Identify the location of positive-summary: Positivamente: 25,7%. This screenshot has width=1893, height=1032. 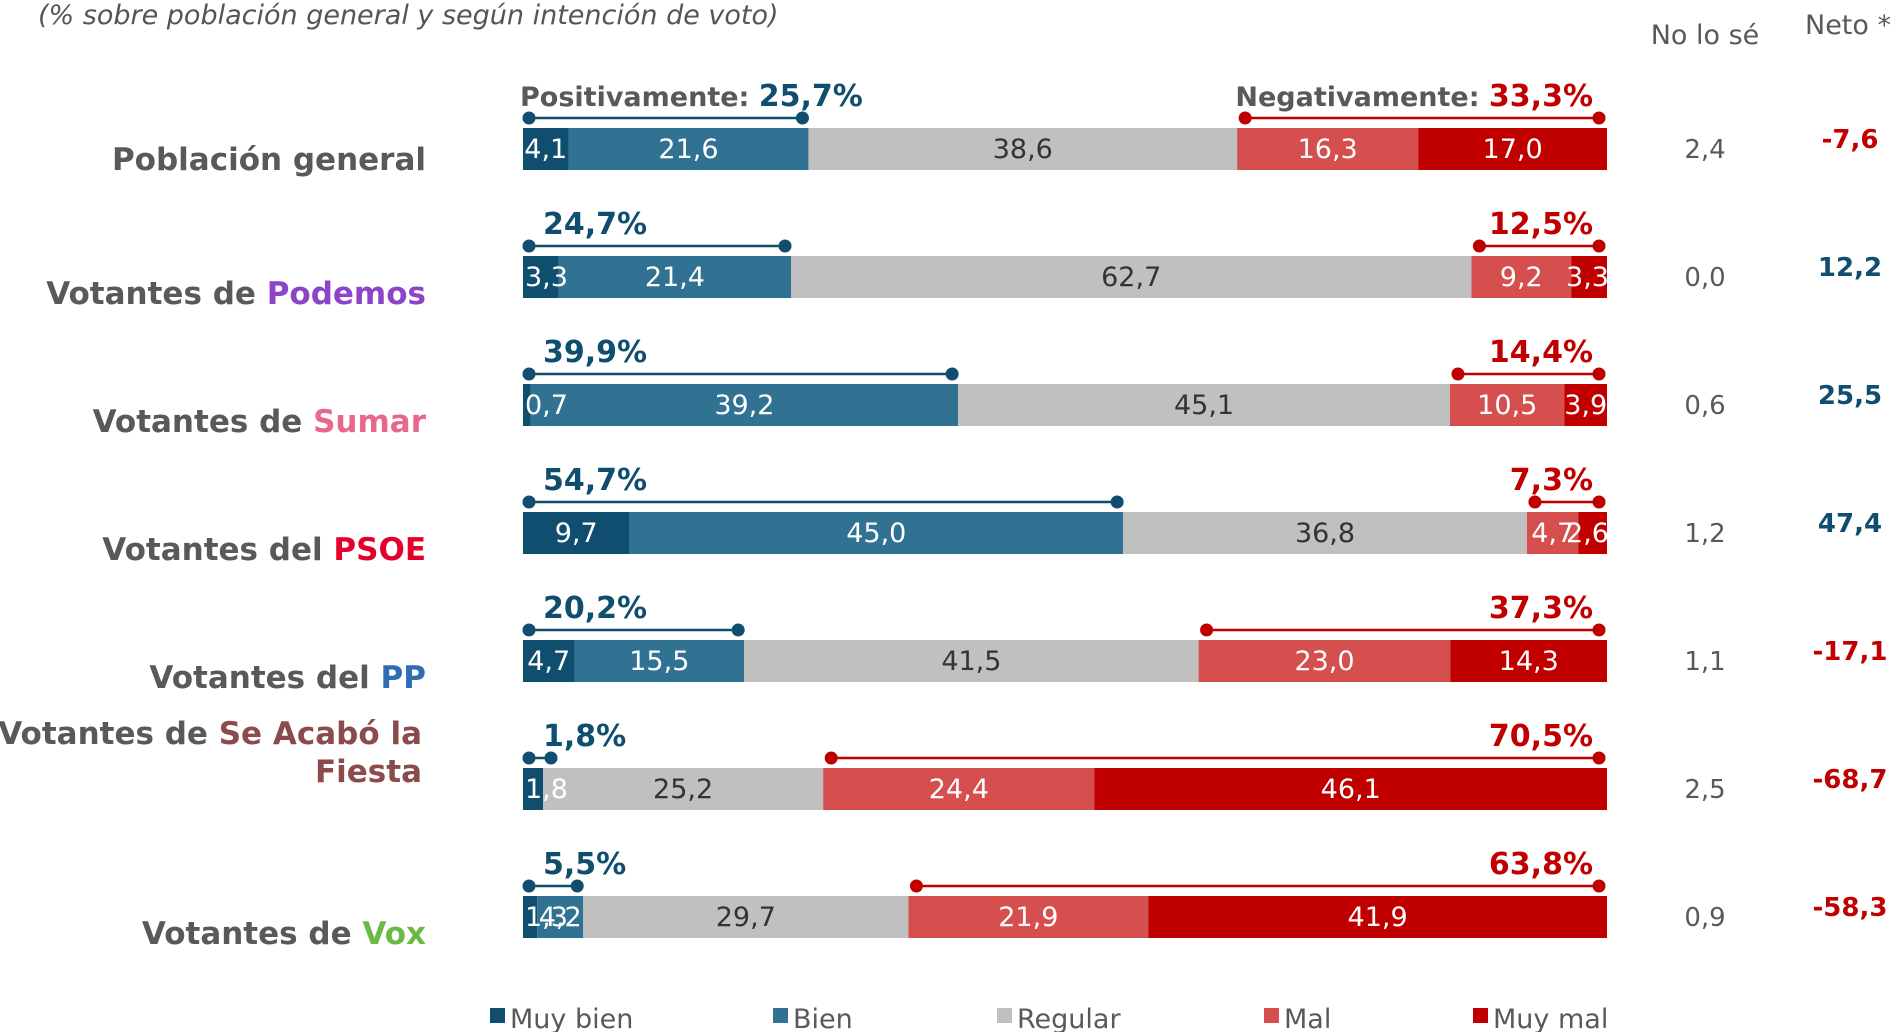
(691, 96).